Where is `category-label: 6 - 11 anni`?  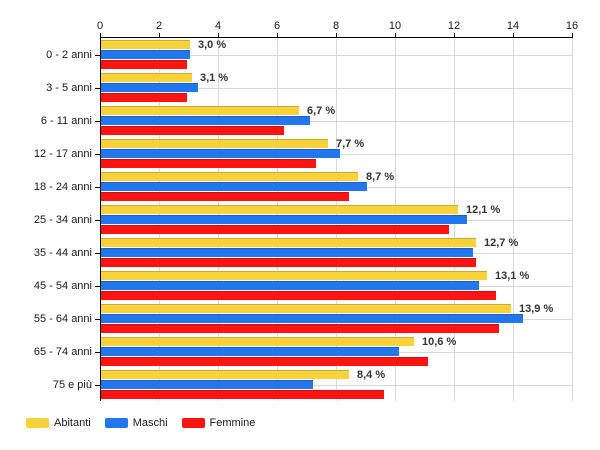 category-label: 6 - 11 anni is located at coordinates (66, 121).